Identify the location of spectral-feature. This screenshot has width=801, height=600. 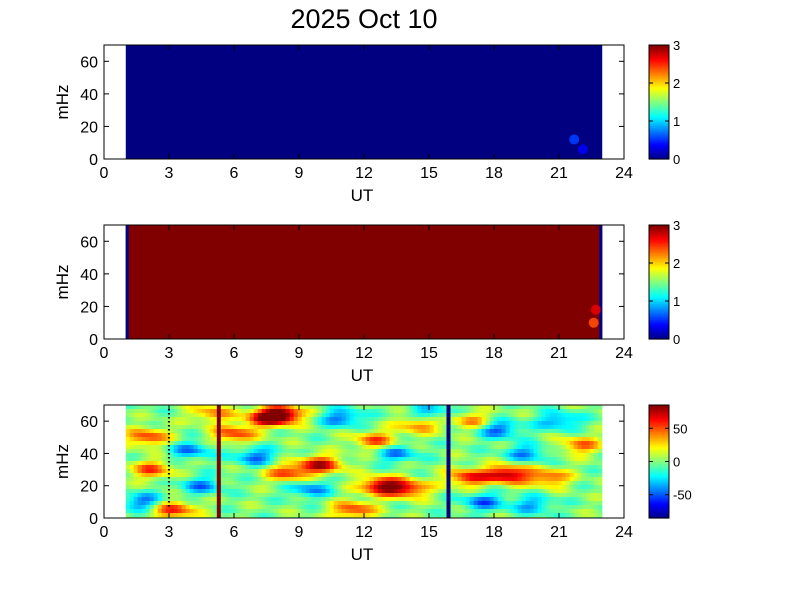
(582, 149).